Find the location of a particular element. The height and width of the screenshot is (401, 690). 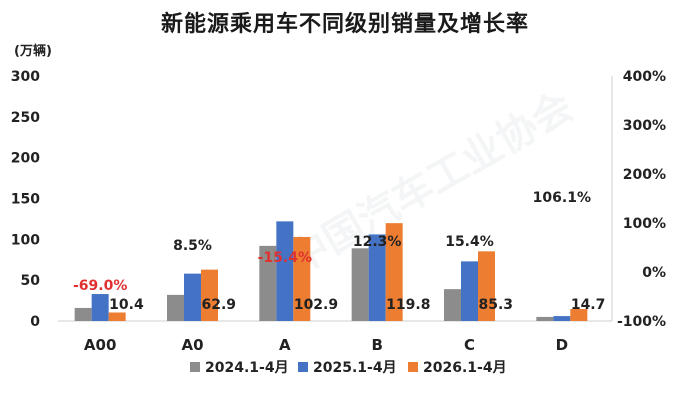

x-category-label: D is located at coordinates (562, 345).